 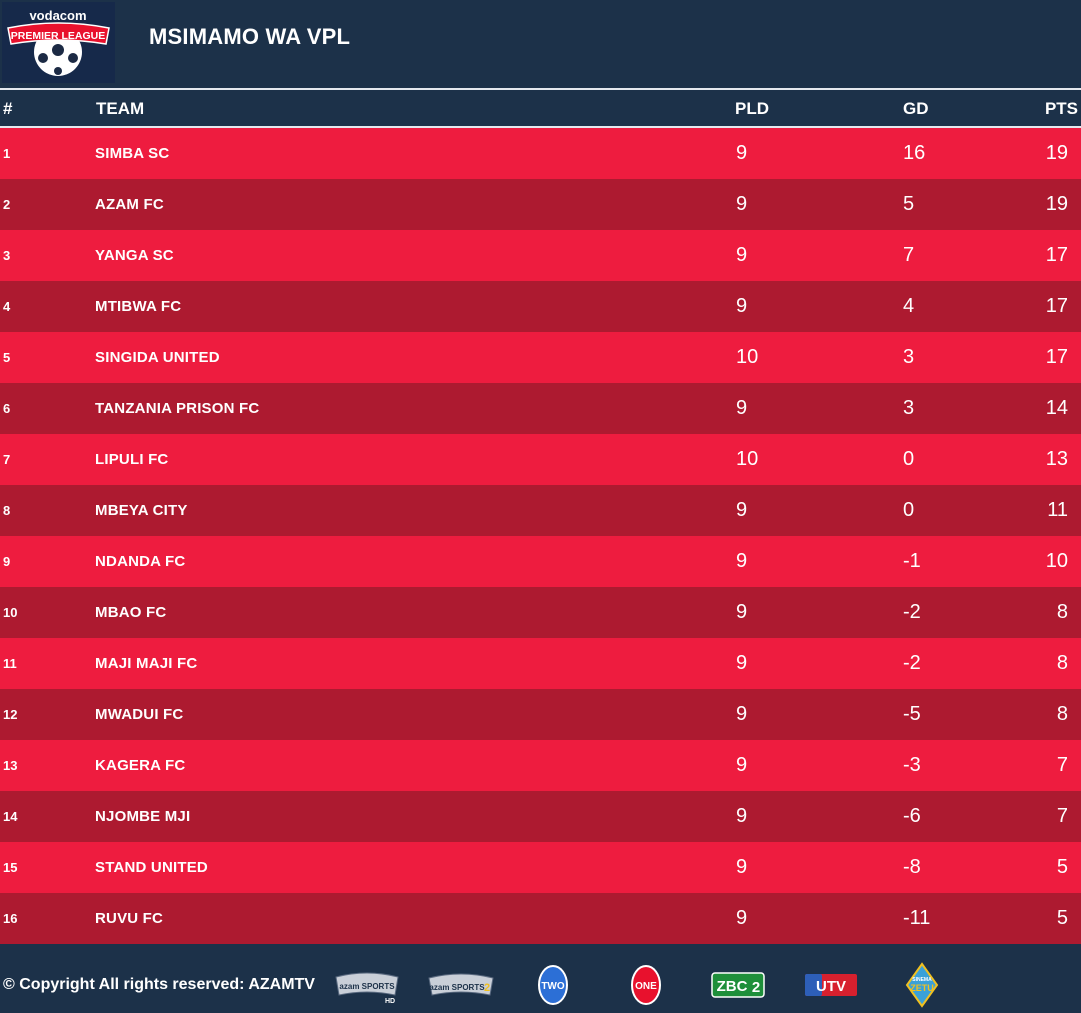 What do you see at coordinates (143, 816) in the screenshot?
I see `team-name-cell: NJOMBE MJI` at bounding box center [143, 816].